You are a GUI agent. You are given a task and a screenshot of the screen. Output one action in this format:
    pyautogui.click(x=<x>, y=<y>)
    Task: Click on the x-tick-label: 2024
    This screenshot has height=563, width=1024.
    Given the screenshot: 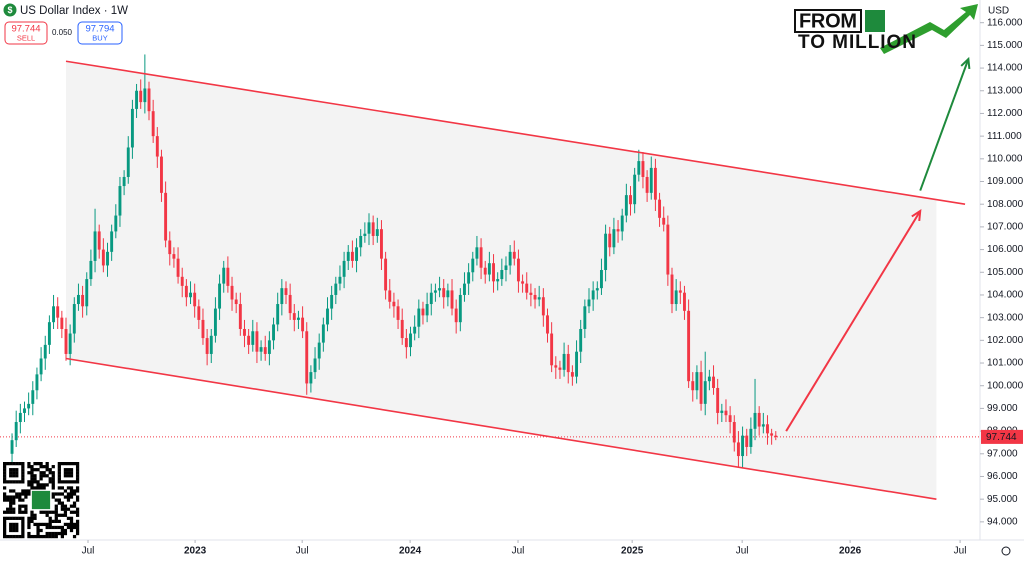 What is the action you would take?
    pyautogui.click(x=410, y=551)
    